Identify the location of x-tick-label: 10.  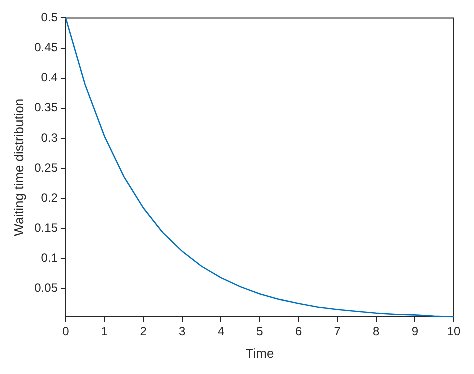
(454, 331).